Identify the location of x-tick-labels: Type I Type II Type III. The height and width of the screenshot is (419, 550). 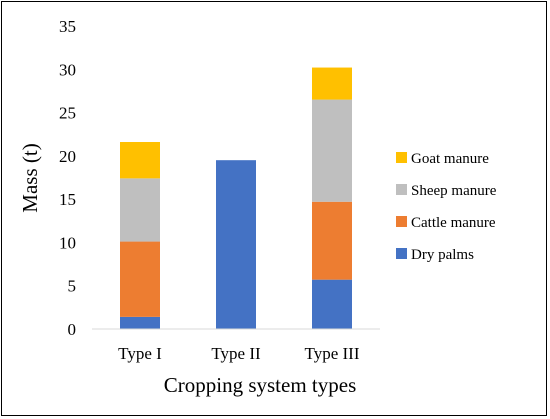
(239, 353).